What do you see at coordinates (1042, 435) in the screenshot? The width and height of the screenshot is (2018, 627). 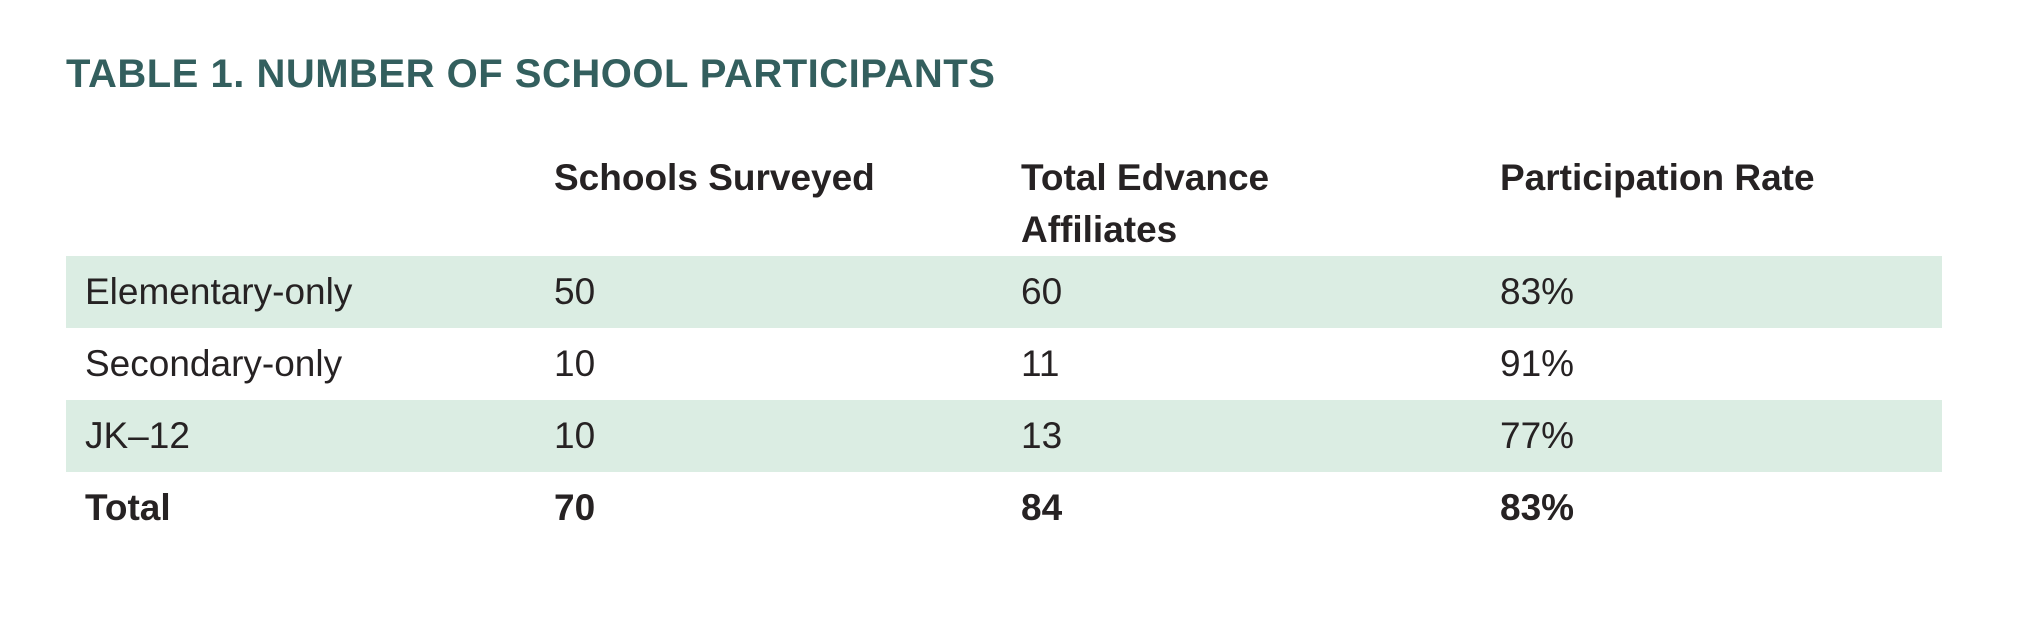 I see `total-affiliates-value: 13` at bounding box center [1042, 435].